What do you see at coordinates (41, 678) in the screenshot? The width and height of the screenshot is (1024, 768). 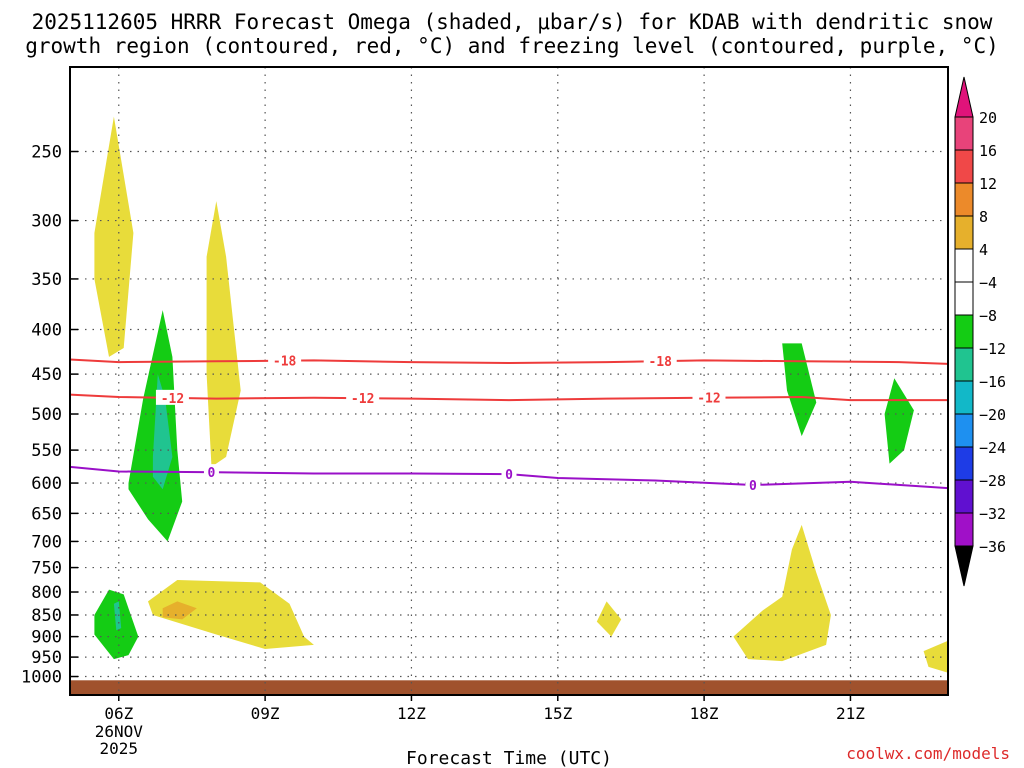 I see `y-tick-label: 1000` at bounding box center [41, 678].